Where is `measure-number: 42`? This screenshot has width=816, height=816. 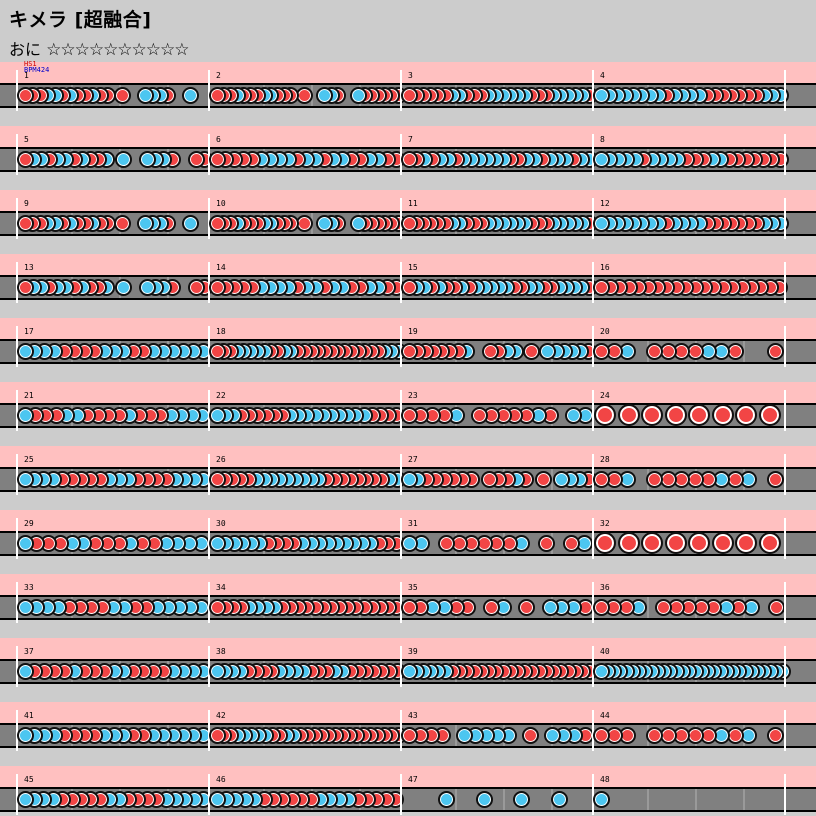 measure-number: 42 is located at coordinates (221, 715).